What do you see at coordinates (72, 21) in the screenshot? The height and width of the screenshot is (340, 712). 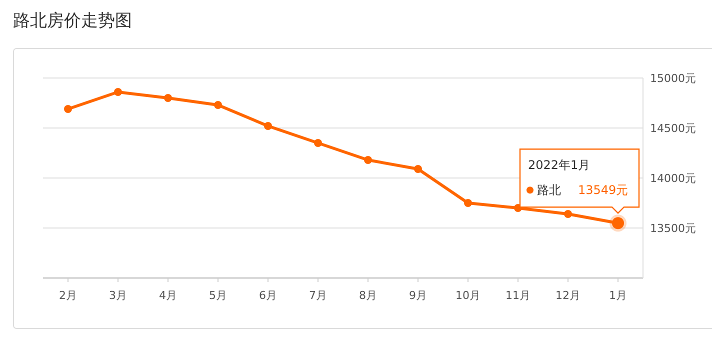 I see `chart-title: 路北房价走势图` at bounding box center [72, 21].